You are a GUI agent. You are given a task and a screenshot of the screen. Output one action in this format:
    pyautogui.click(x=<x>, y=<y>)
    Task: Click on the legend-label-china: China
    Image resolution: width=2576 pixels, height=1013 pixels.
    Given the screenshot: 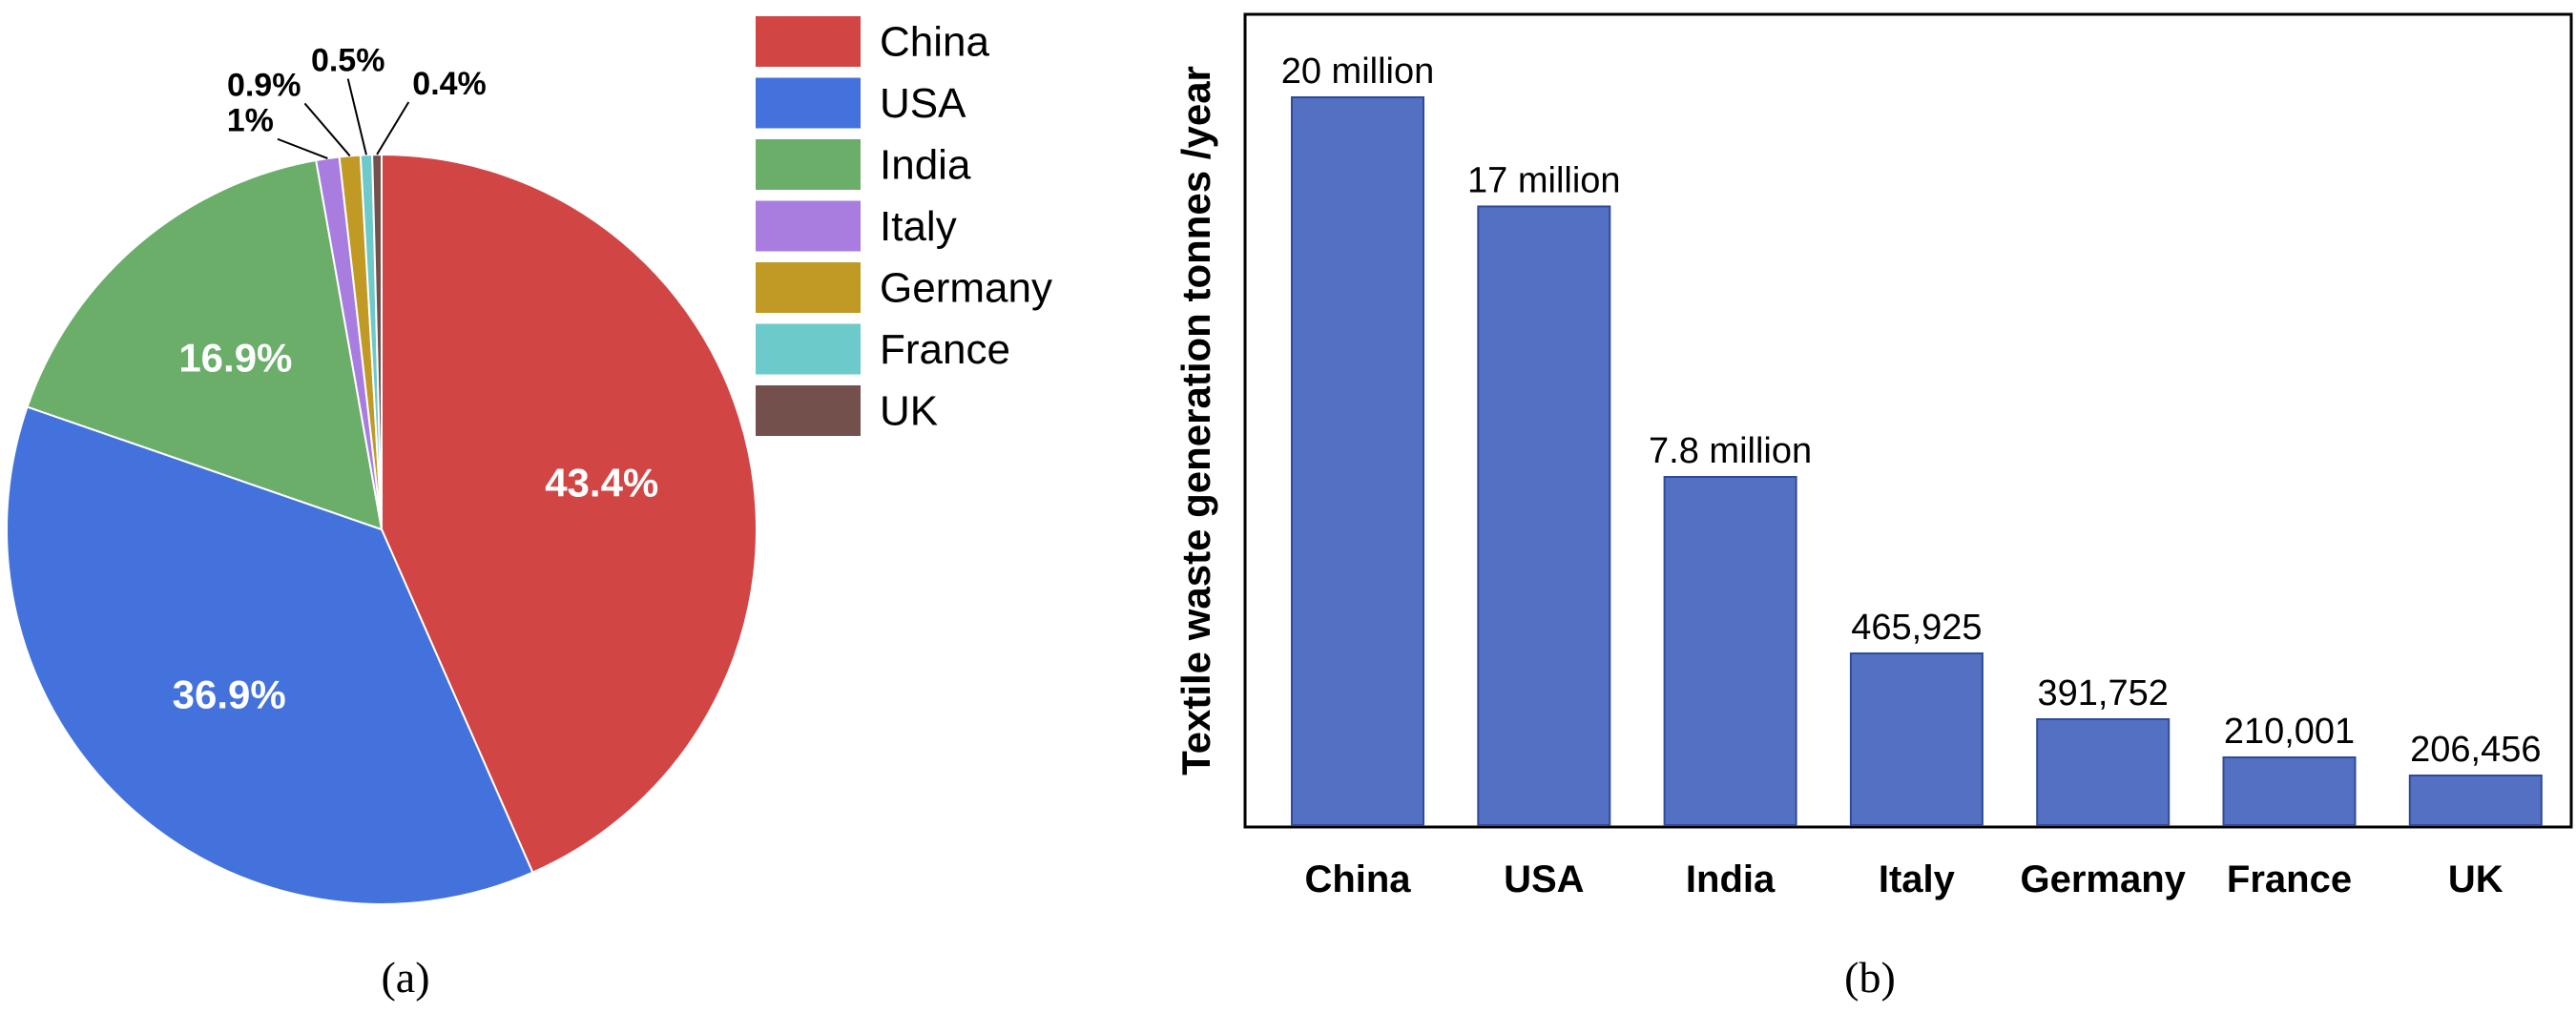 What is the action you would take?
    pyautogui.click(x=934, y=42)
    